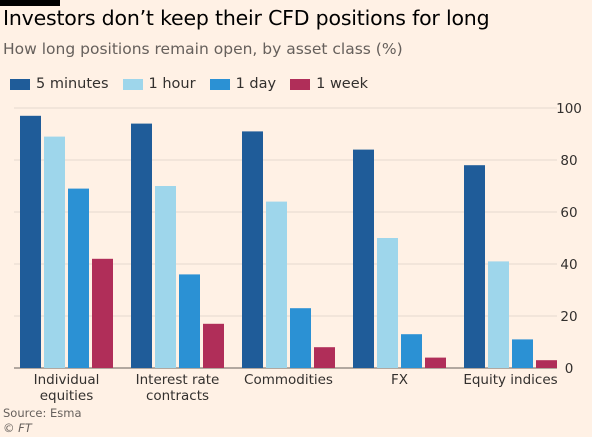 The image size is (592, 437). I want to click on legend-label: 1 day, so click(256, 84).